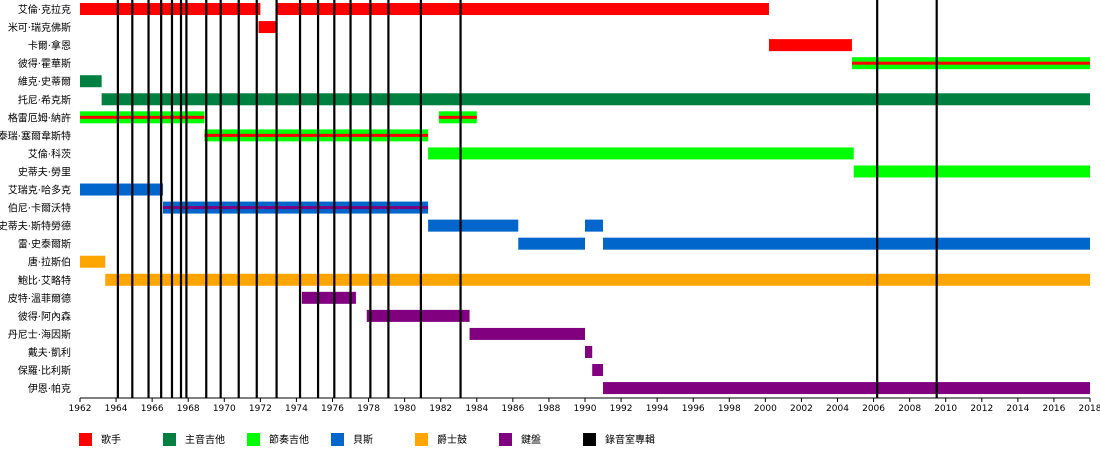 This screenshot has width=1100, height=454. Describe the element at coordinates (630, 439) in the screenshot. I see `legend-label: 錄音室專輯` at that location.